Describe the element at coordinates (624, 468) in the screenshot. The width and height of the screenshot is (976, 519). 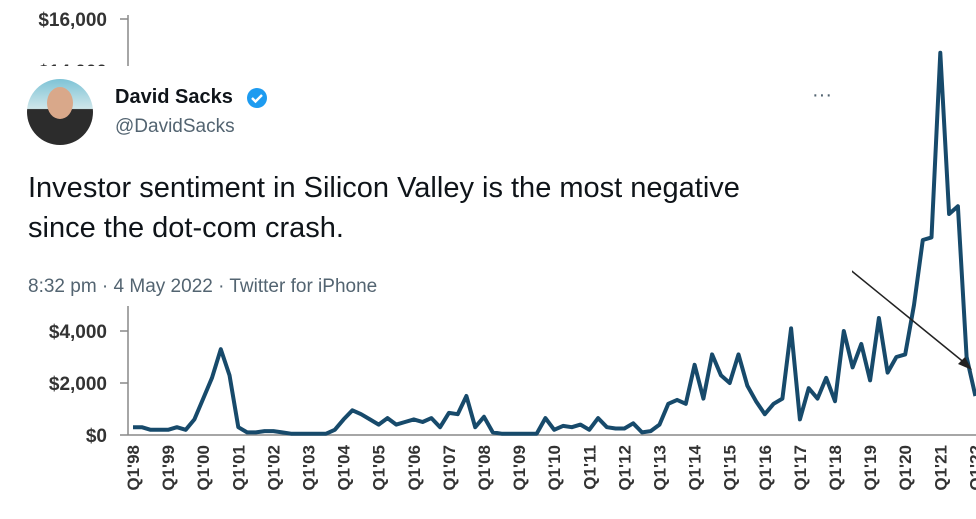
I see `x-tick-label: Q1'12` at that location.